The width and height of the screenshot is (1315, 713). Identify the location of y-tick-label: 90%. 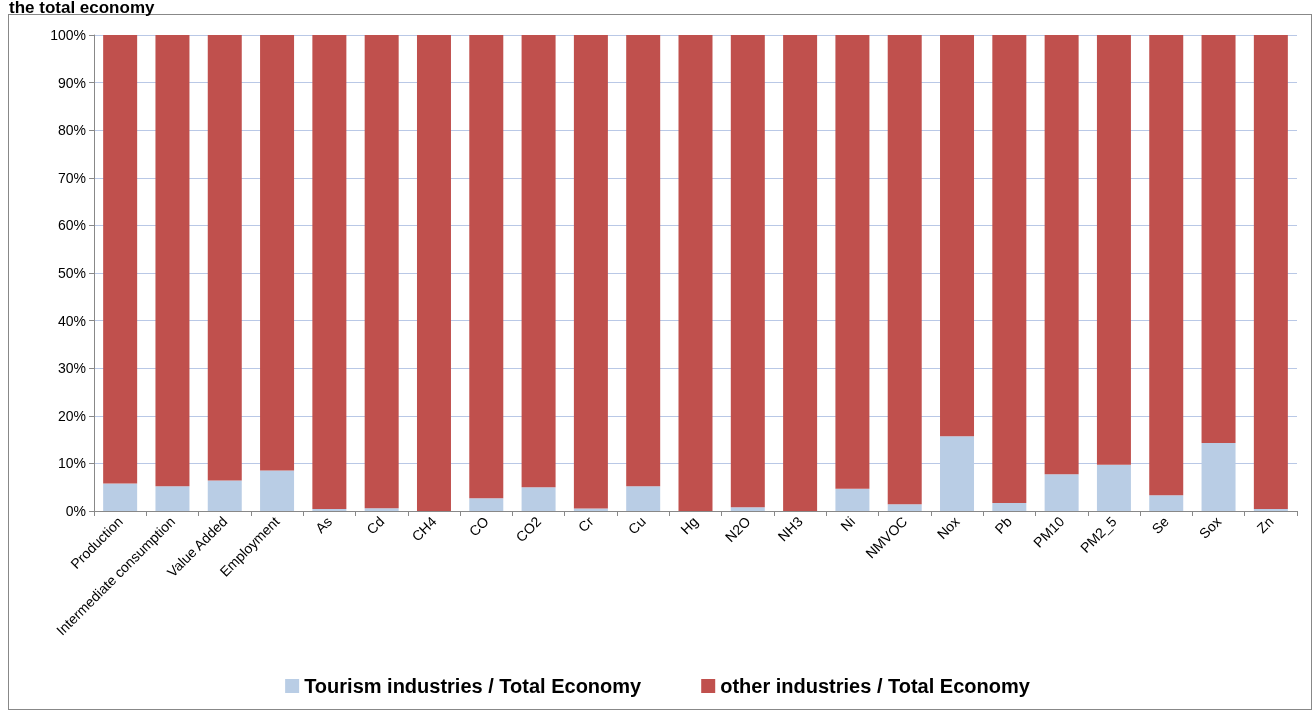
(71, 82).